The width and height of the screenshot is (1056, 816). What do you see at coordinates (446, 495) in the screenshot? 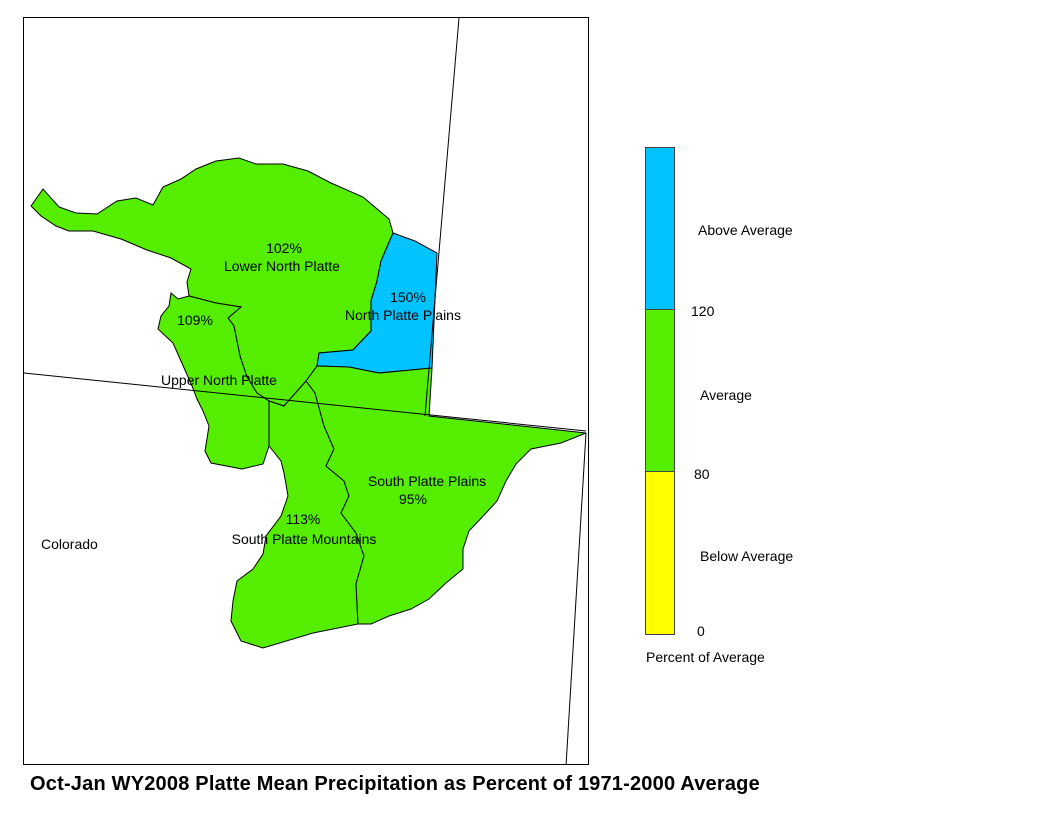
I see `basin-south-platte-plains` at bounding box center [446, 495].